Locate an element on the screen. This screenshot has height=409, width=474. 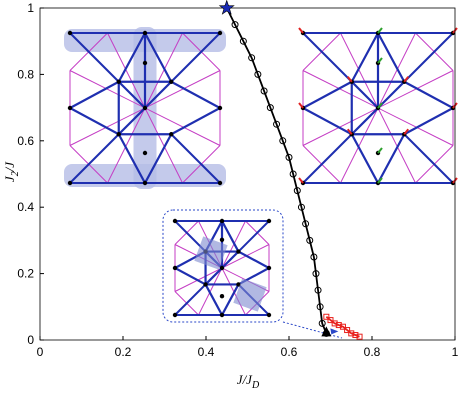
star-marker is located at coordinates (226, 7).